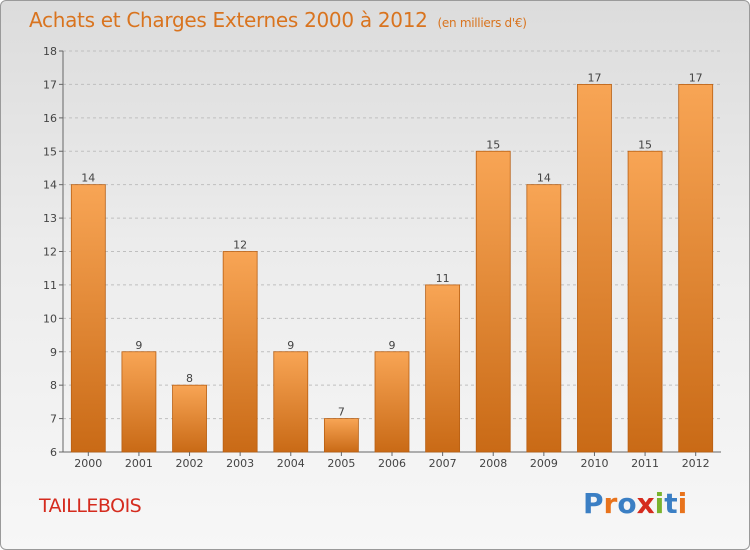  I want to click on commune-name: TAILLEBOIS, so click(90, 506).